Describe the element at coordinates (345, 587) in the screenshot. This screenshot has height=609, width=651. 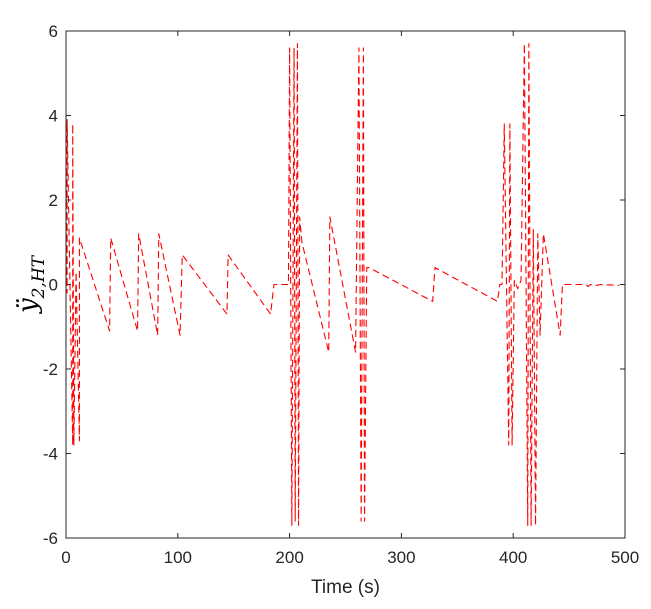
I see `x-axis-label: Time (s)` at that location.